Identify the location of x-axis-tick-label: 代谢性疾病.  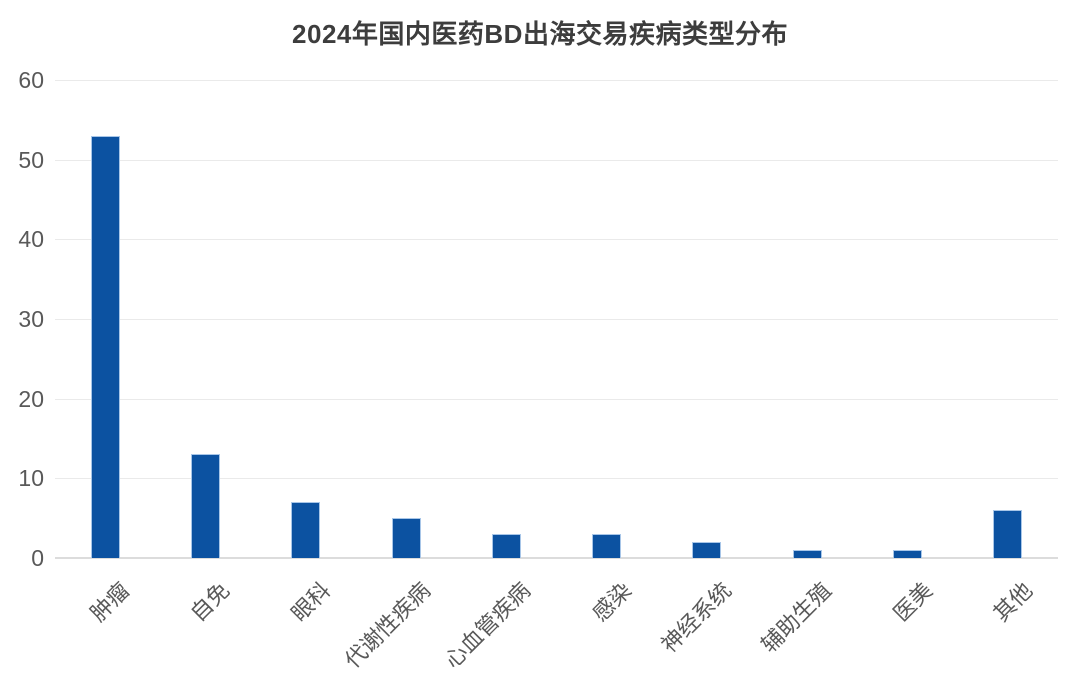
(387, 625).